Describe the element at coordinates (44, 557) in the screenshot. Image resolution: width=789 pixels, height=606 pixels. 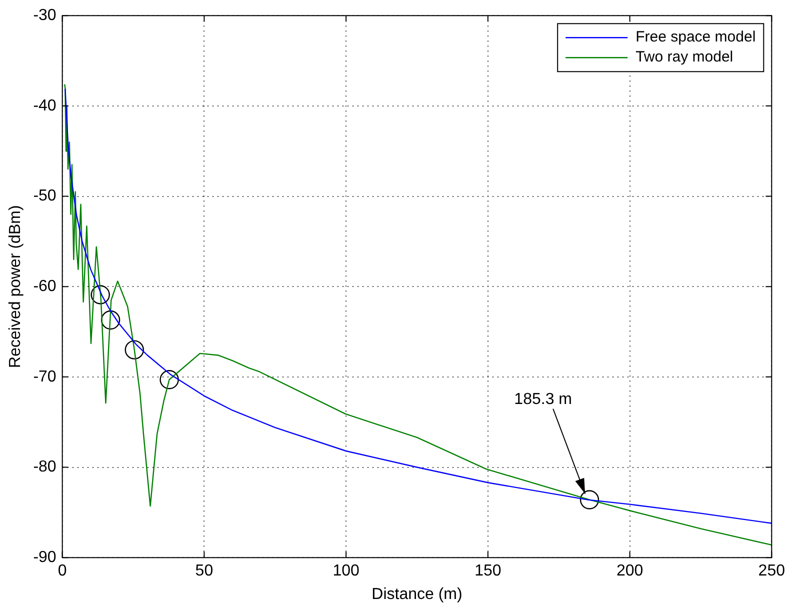
I see `y-tick-label: -90` at that location.